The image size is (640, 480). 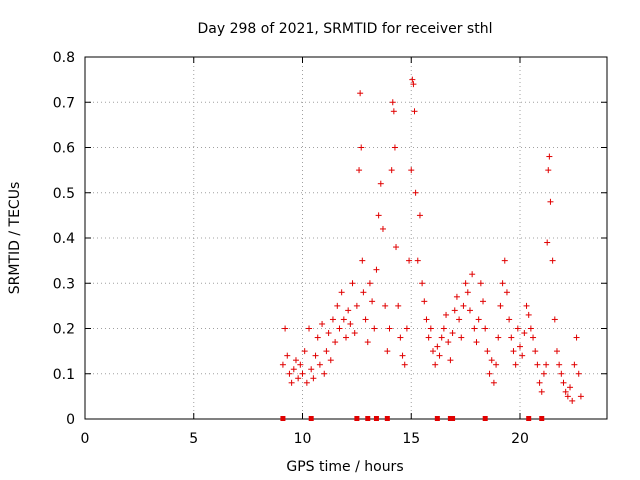 I want to click on x-axis-label: GPS time / hours, so click(x=344, y=467).